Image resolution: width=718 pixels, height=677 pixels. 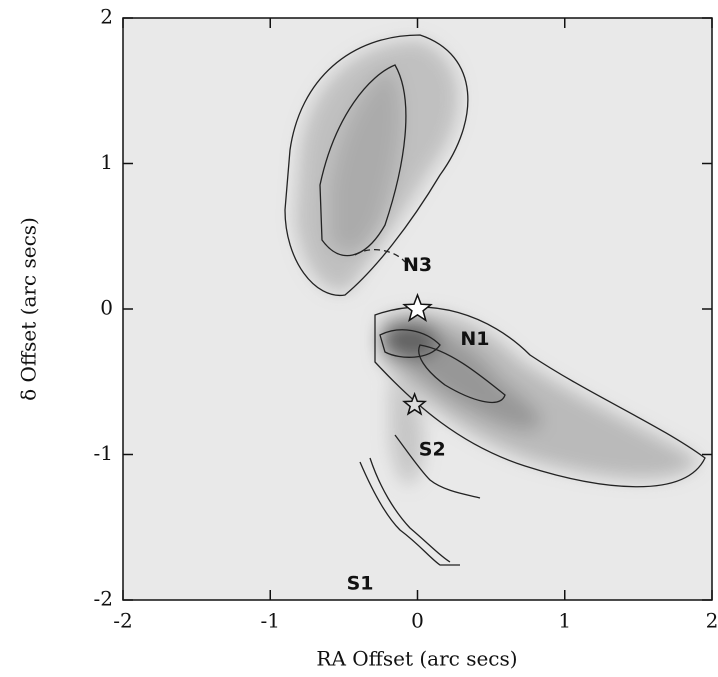 What do you see at coordinates (417, 265) in the screenshot?
I see `annotation: N3` at bounding box center [417, 265].